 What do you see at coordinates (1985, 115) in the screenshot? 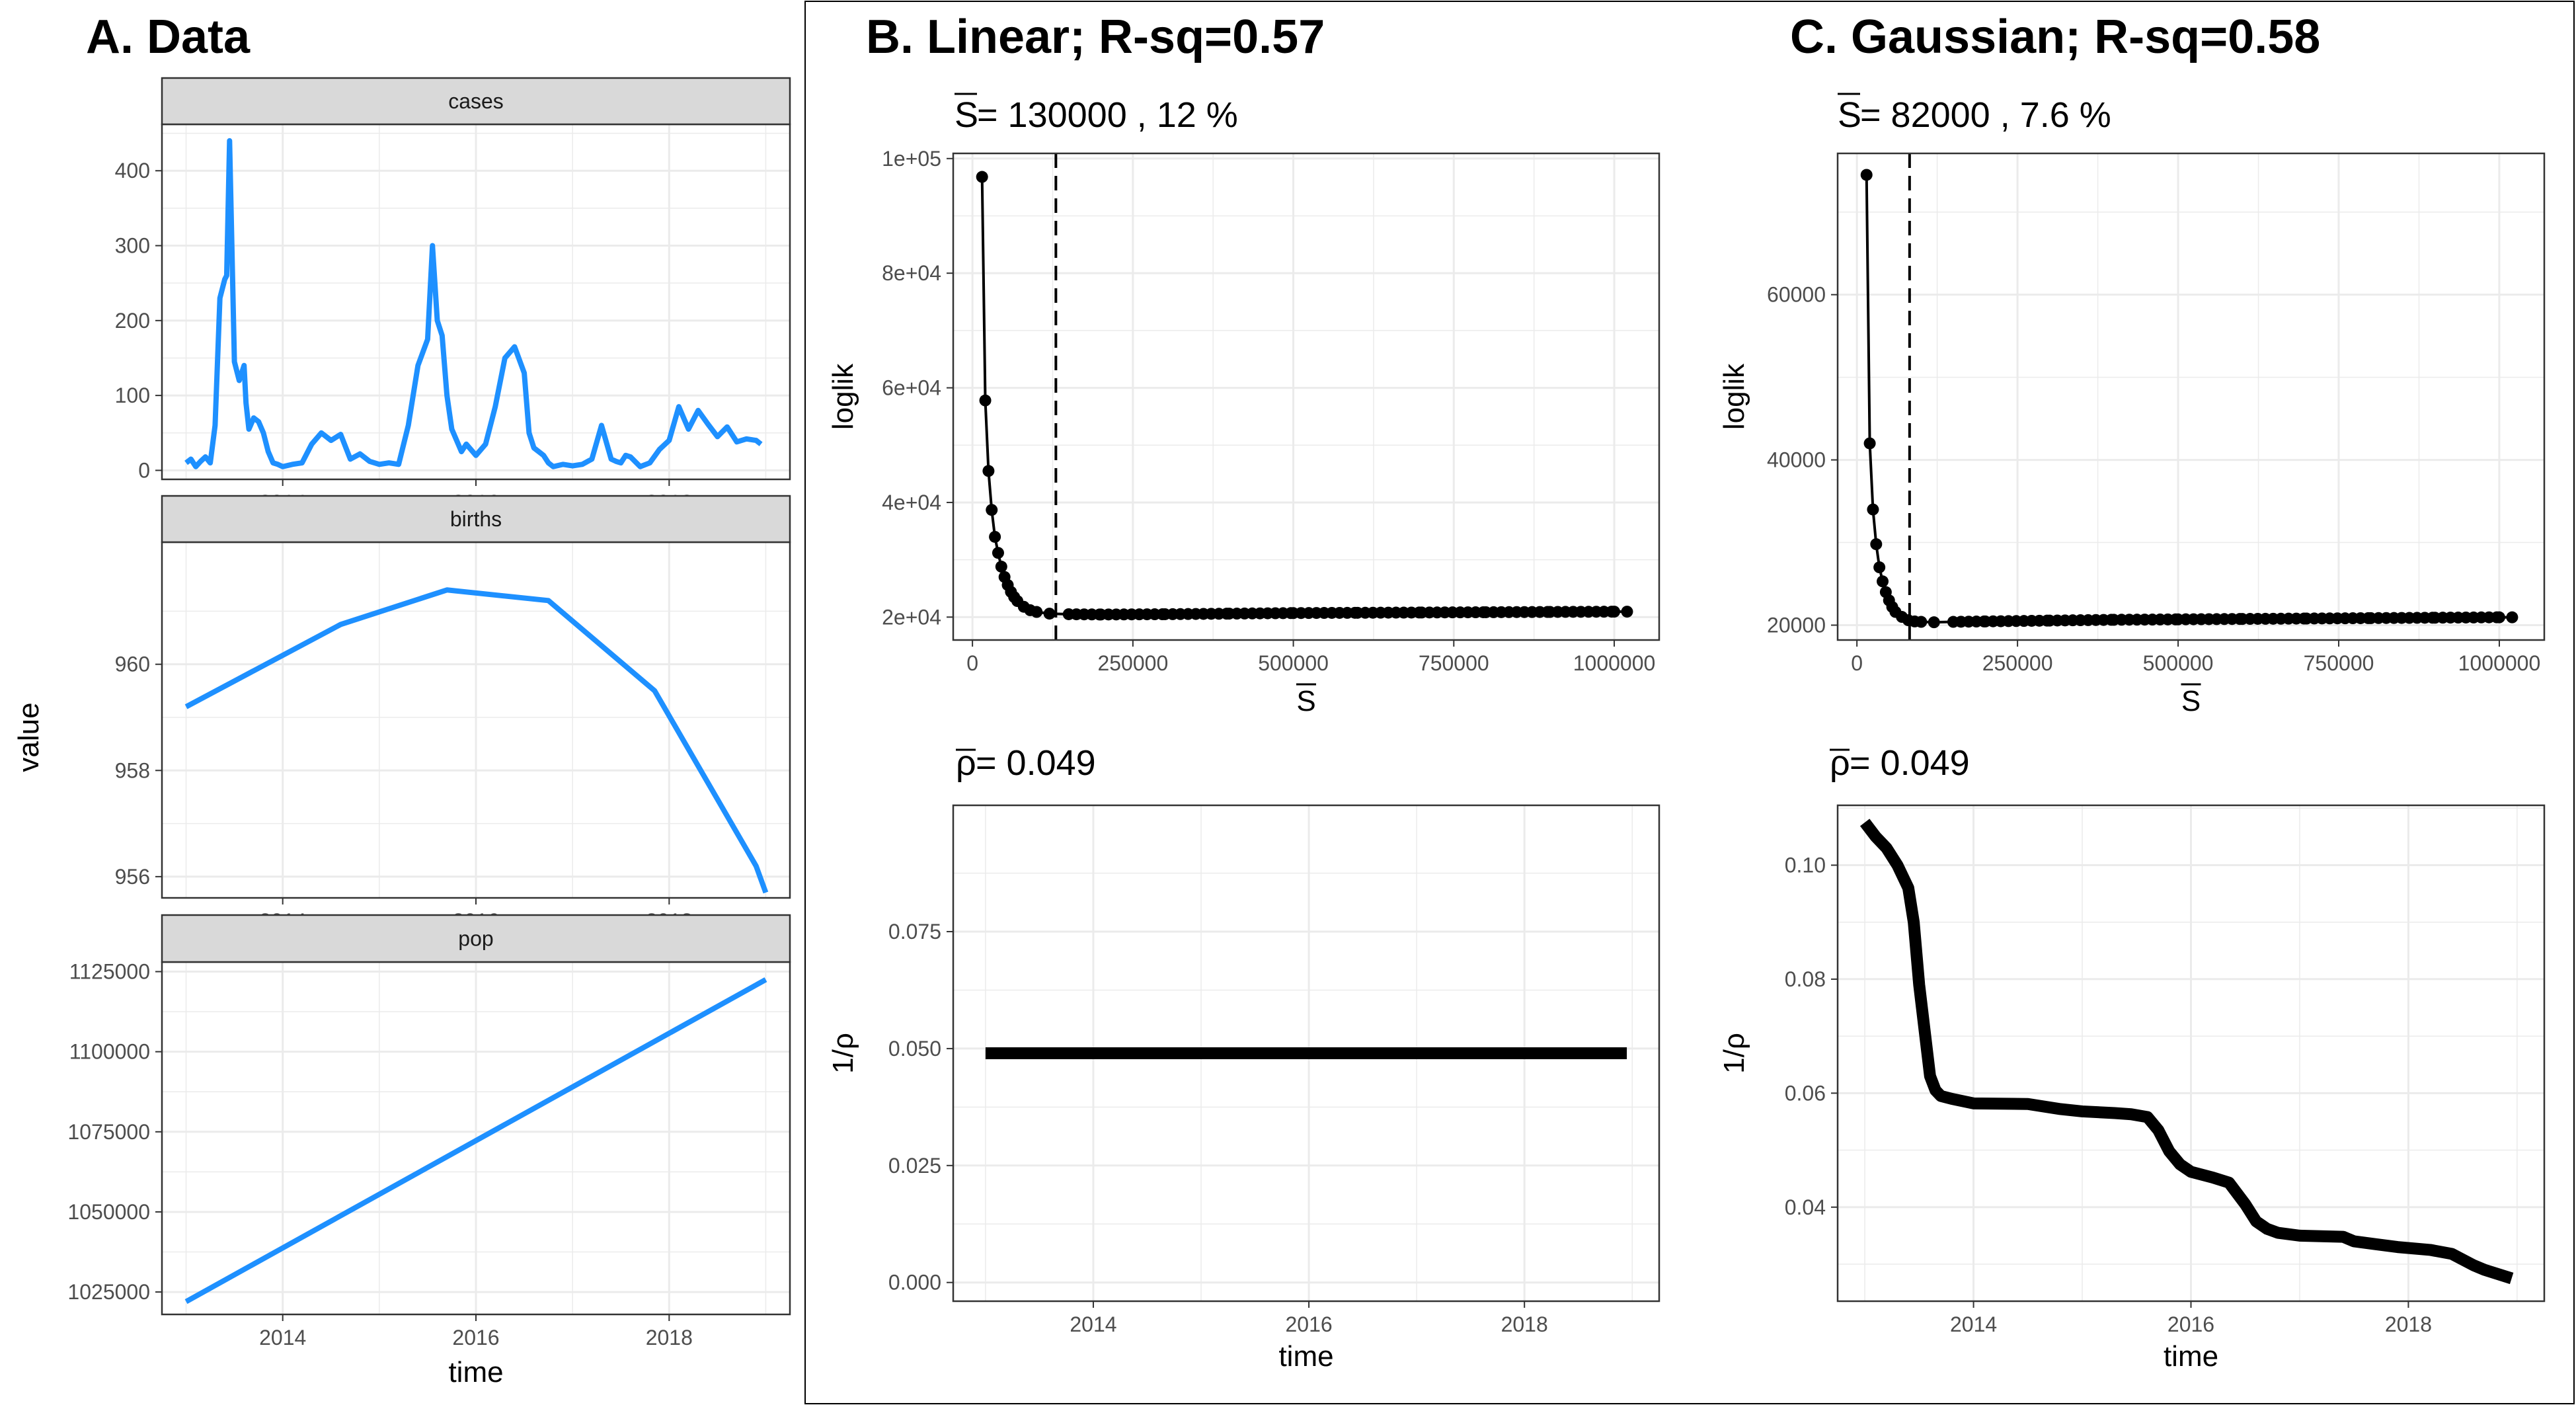
I see `sbar-value: = 82000 , 7.6 %` at bounding box center [1985, 115].